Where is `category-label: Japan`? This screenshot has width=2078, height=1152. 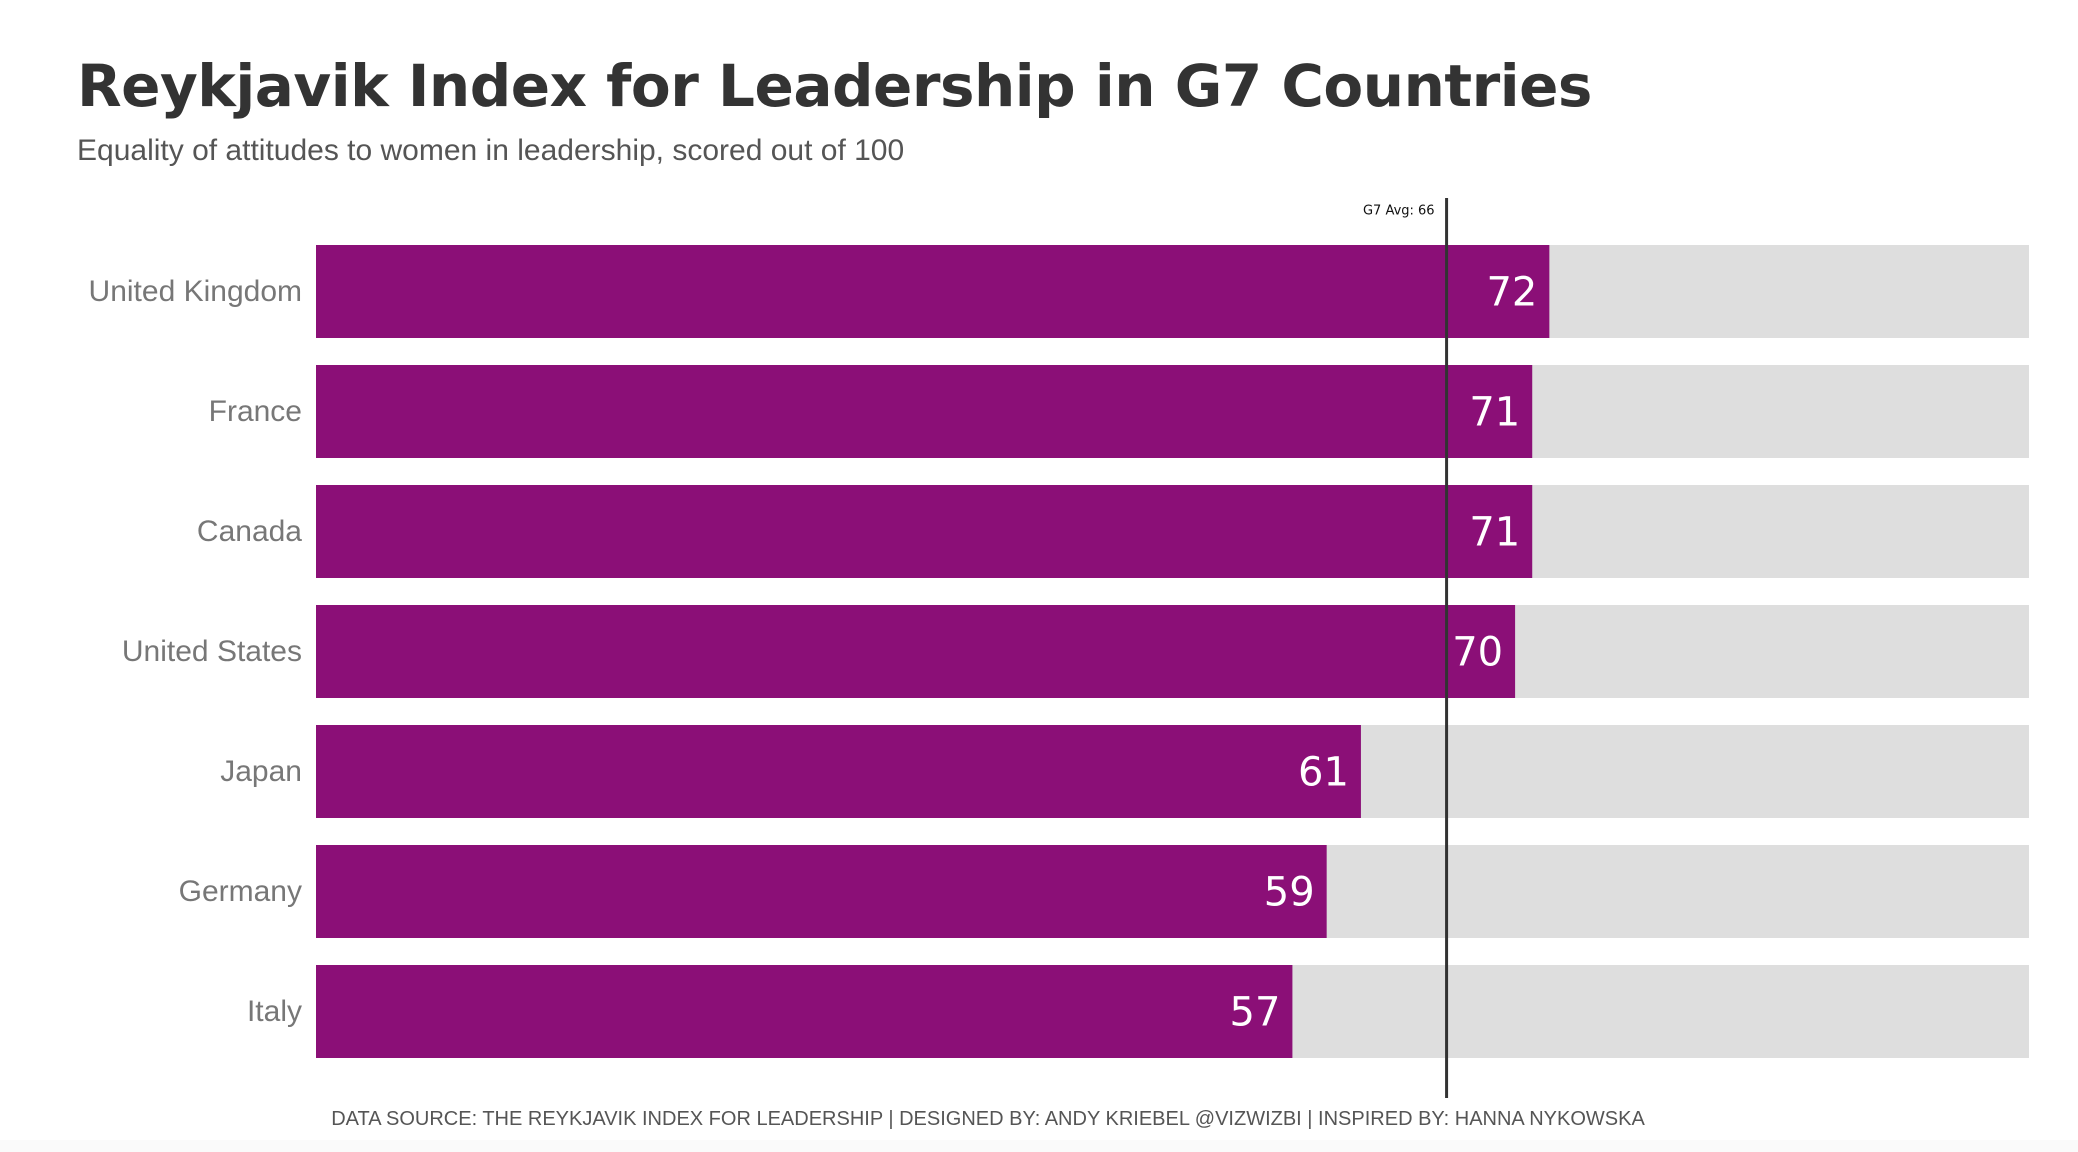 category-label: Japan is located at coordinates (261, 771).